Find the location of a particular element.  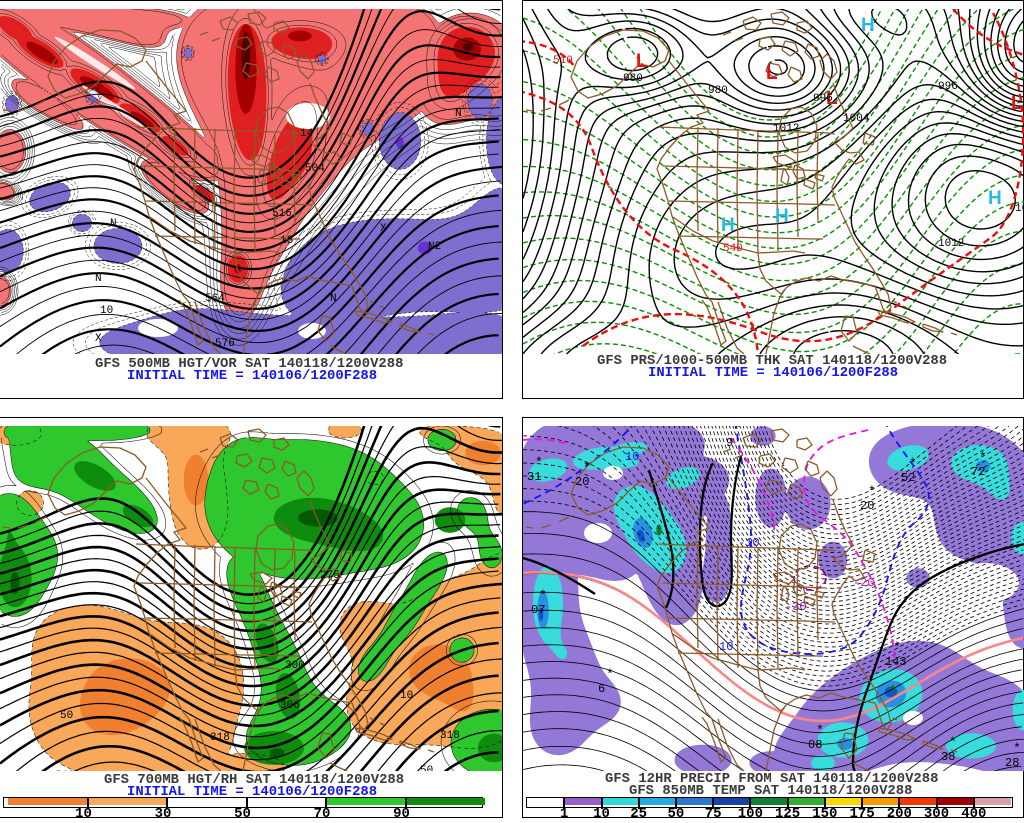

svg-text: -30 is located at coordinates (796, 607).